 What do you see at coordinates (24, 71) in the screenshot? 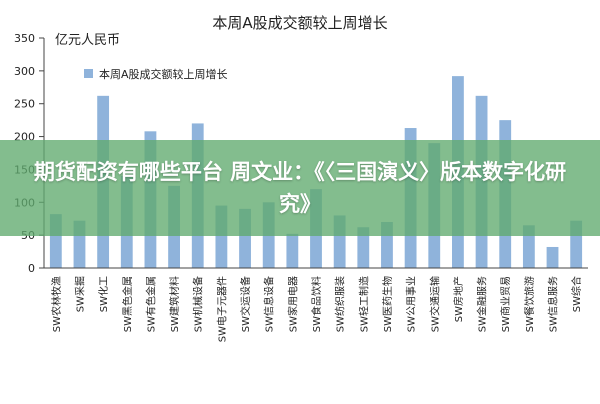
I see `y-tick-label: 300` at bounding box center [24, 71].